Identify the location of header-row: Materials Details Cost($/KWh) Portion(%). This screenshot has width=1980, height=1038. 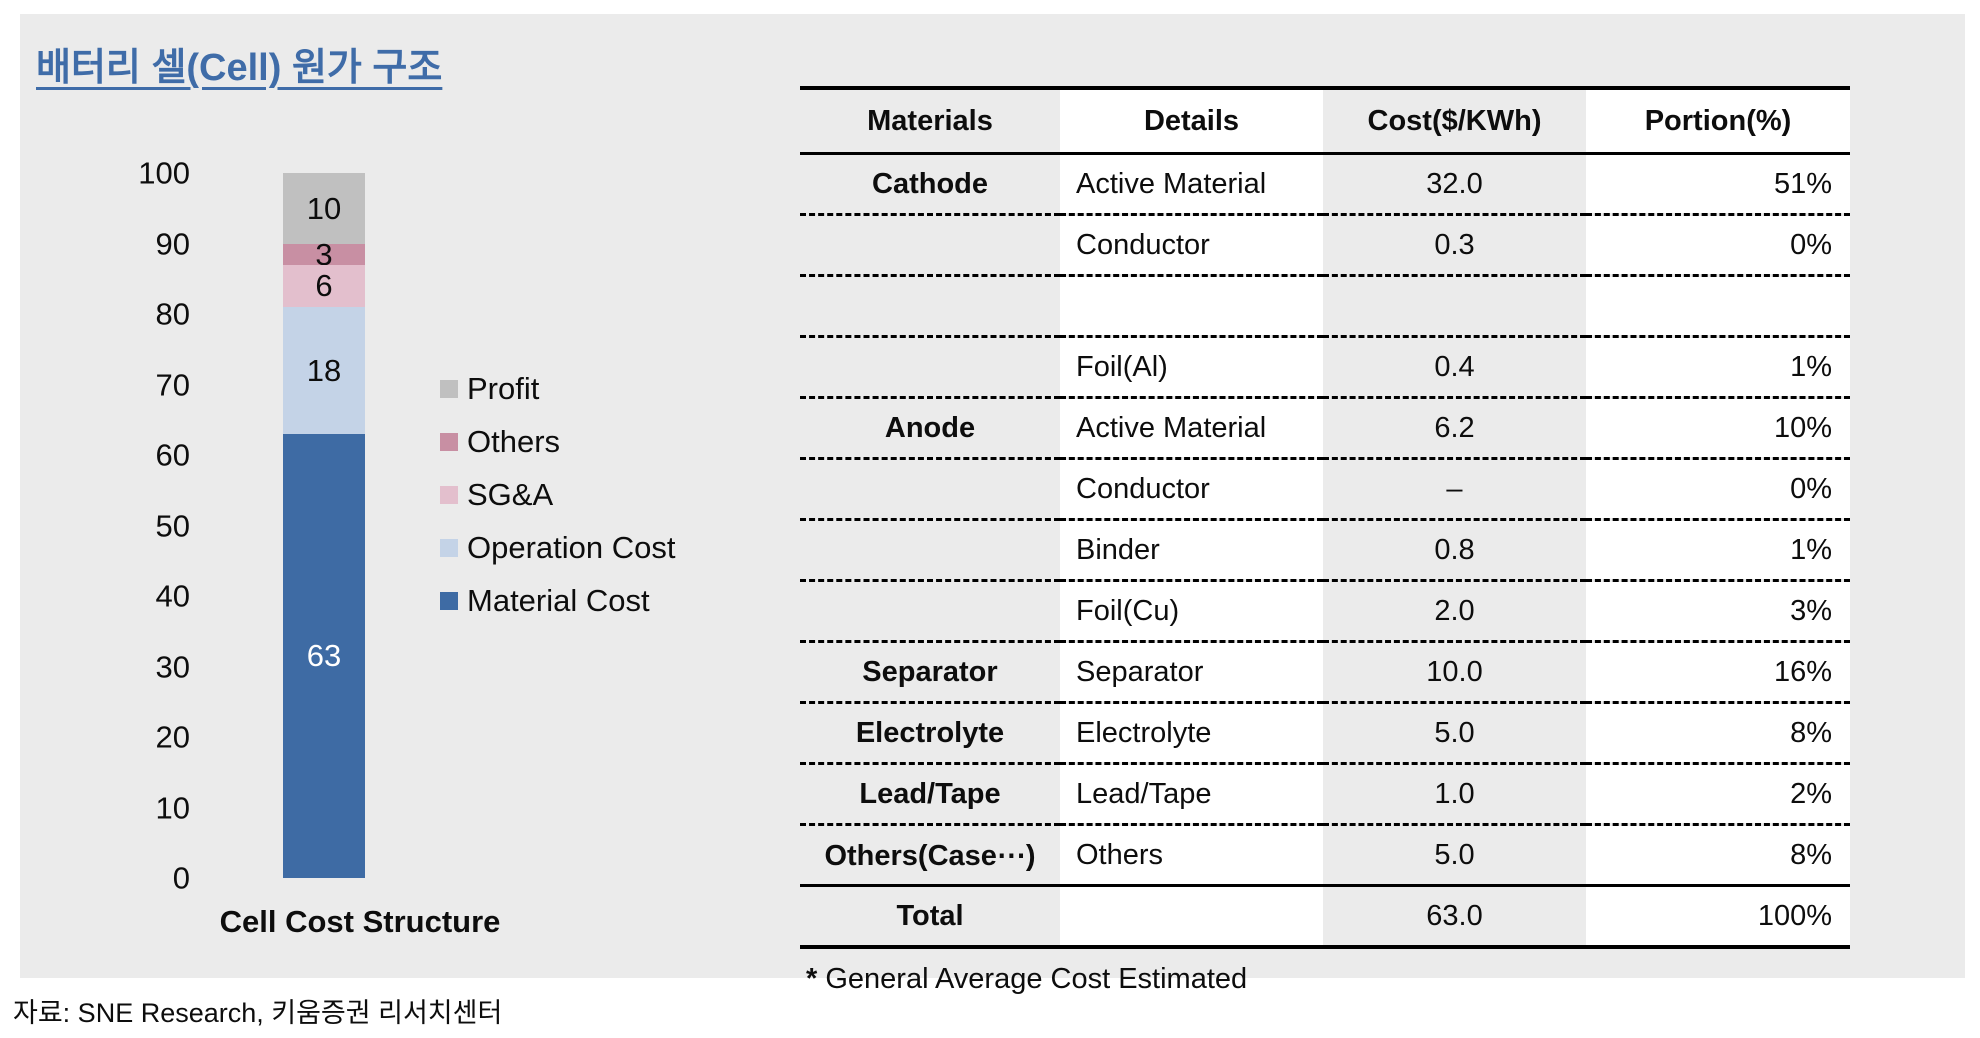
(1325, 121).